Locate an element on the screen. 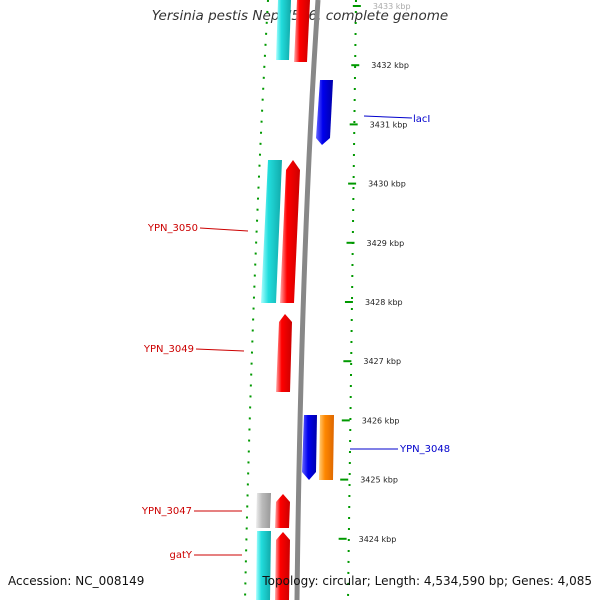 Image resolution: width=600 pixels, height=600 pixels. svg-text: gatY is located at coordinates (180, 555).